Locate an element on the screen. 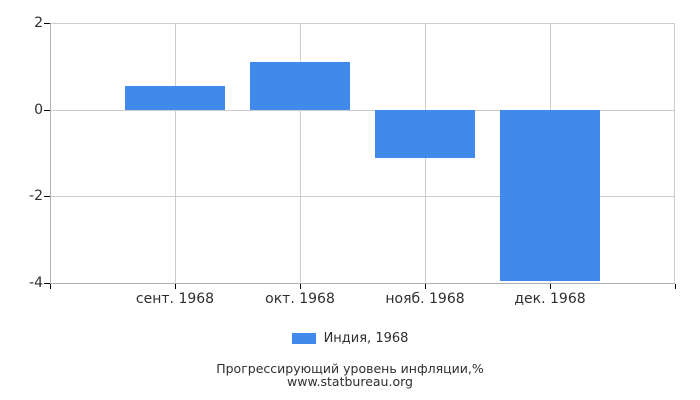  x-axis-line is located at coordinates (362, 283).